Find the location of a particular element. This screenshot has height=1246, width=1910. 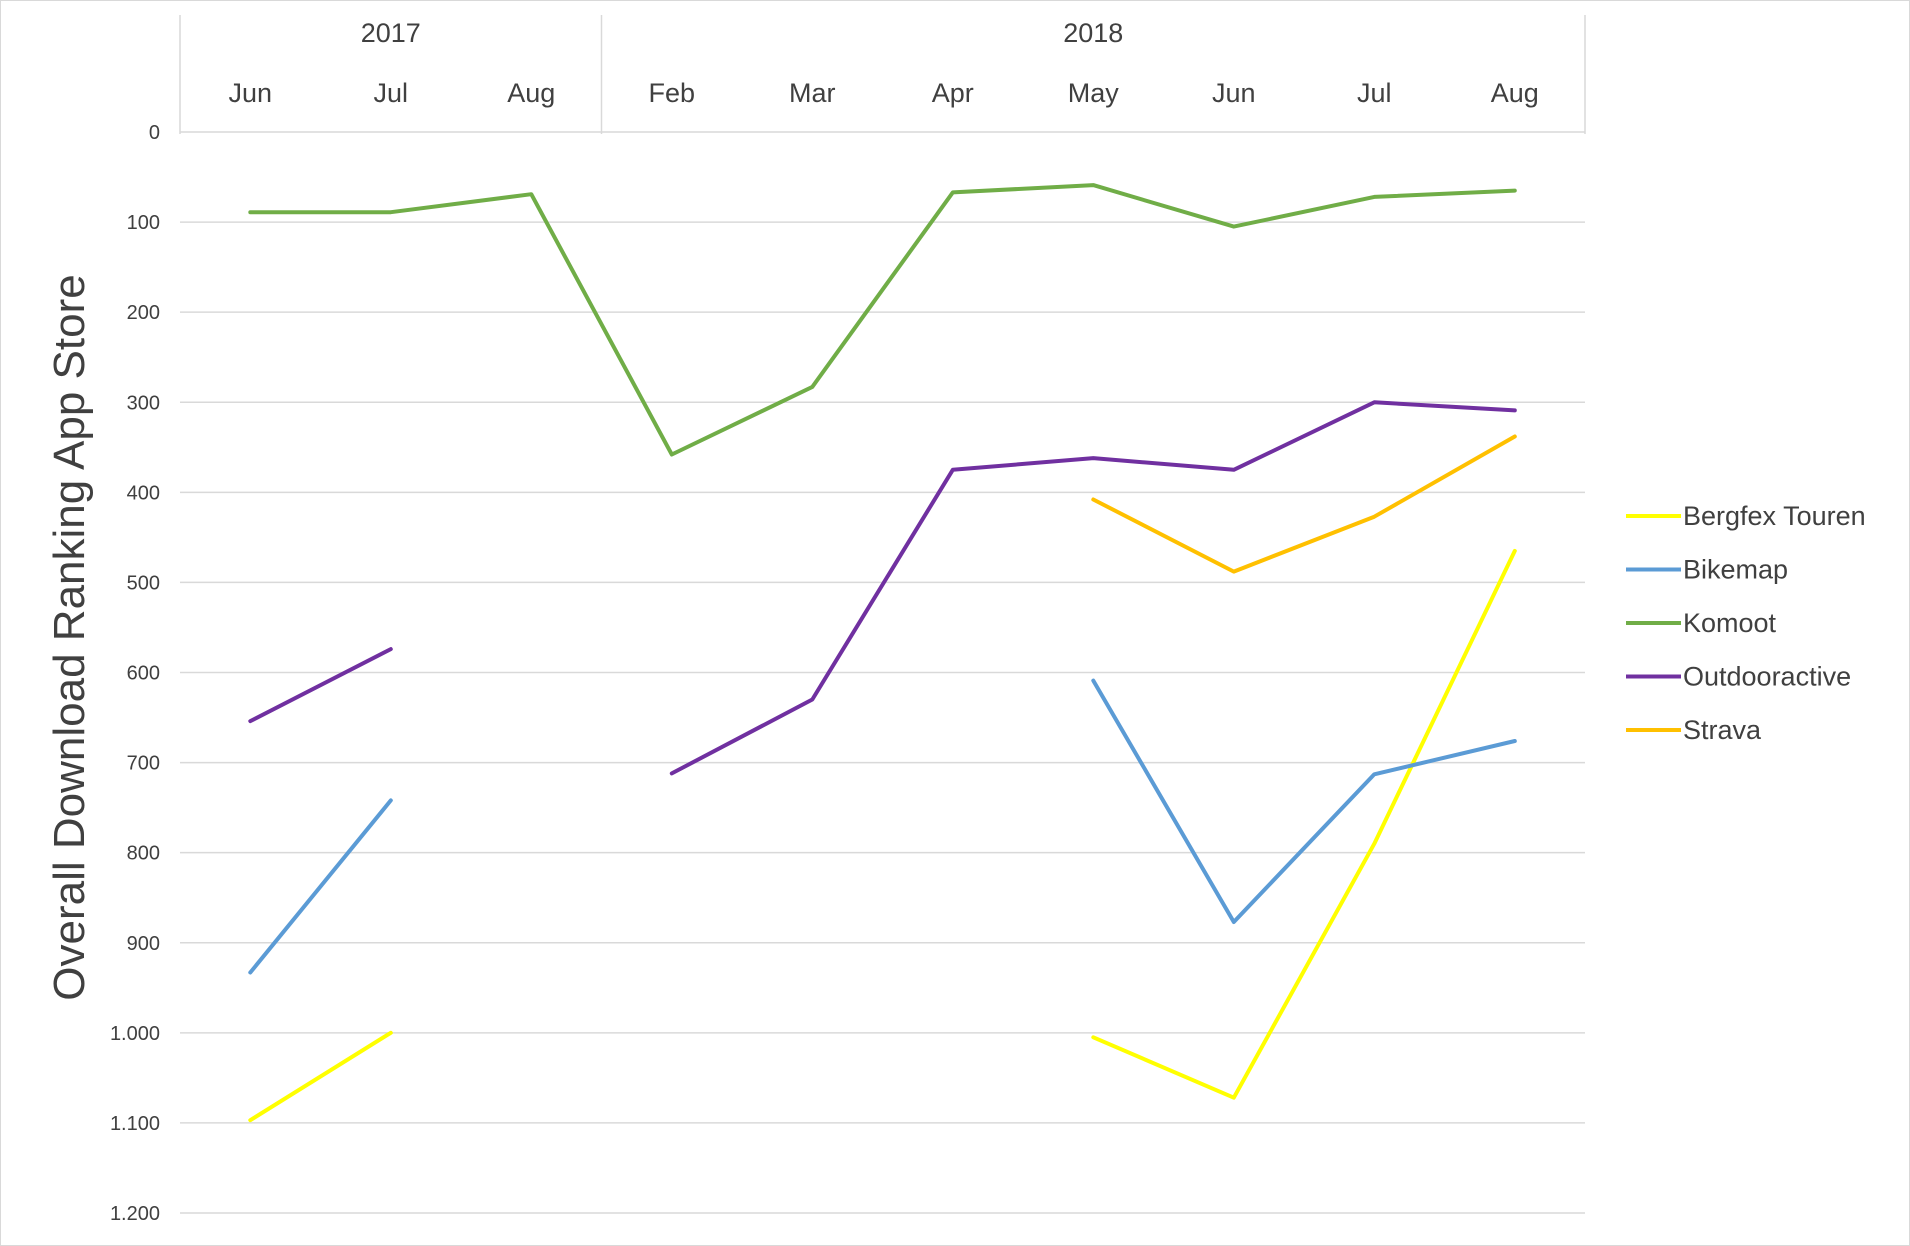

legend-label: Komoot is located at coordinates (1730, 623).